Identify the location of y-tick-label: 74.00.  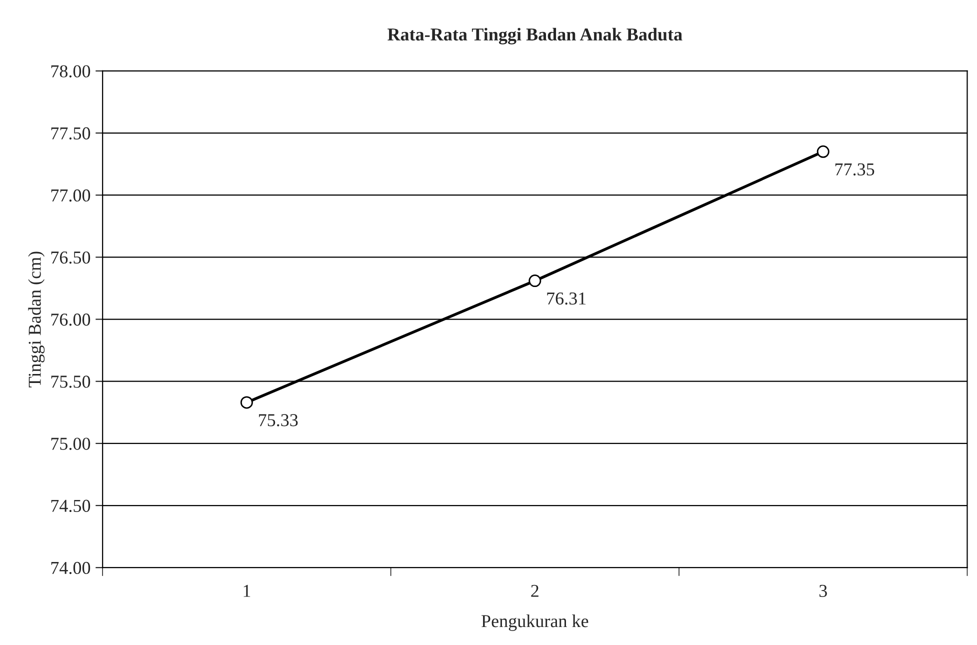
(70, 568).